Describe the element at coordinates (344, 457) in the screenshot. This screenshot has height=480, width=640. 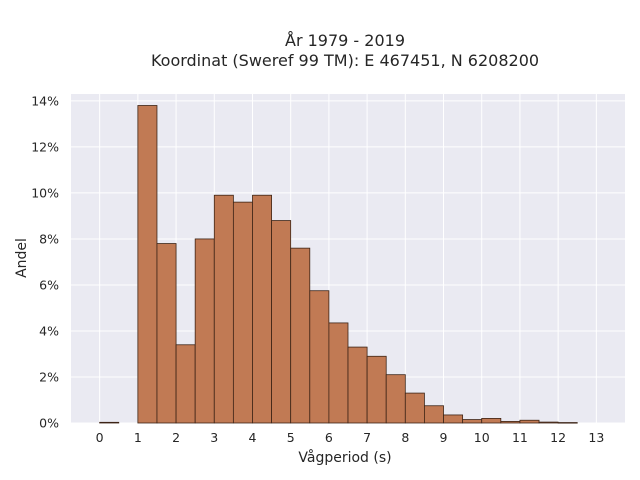
I see `x-axis-label: Vågperiod (s)` at that location.